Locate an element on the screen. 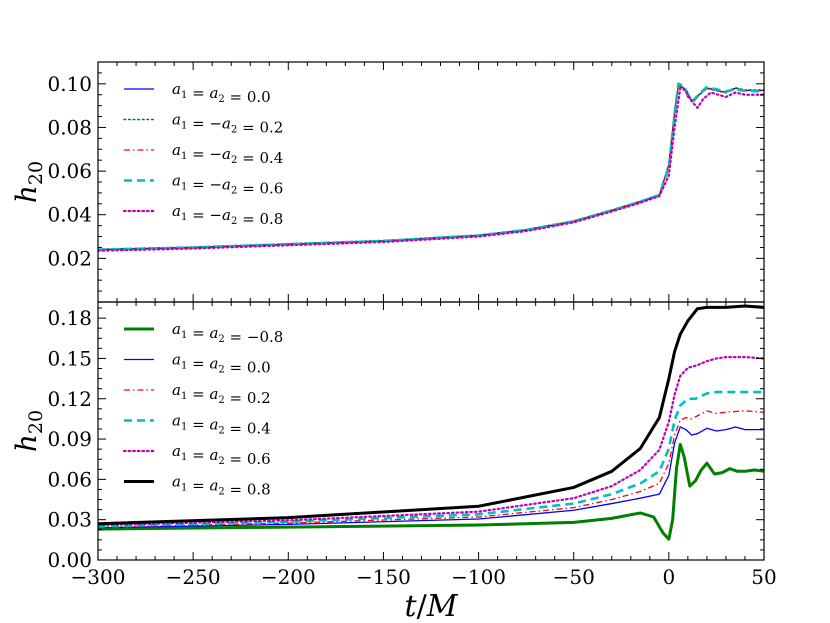 The image size is (830, 623). y-tick-label: 0.03 is located at coordinates (69, 520).